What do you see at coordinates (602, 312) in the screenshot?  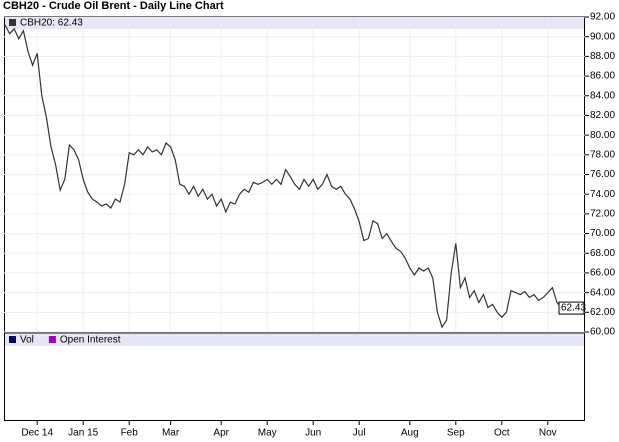 I see `y-tick-label: 62.00` at bounding box center [602, 312].